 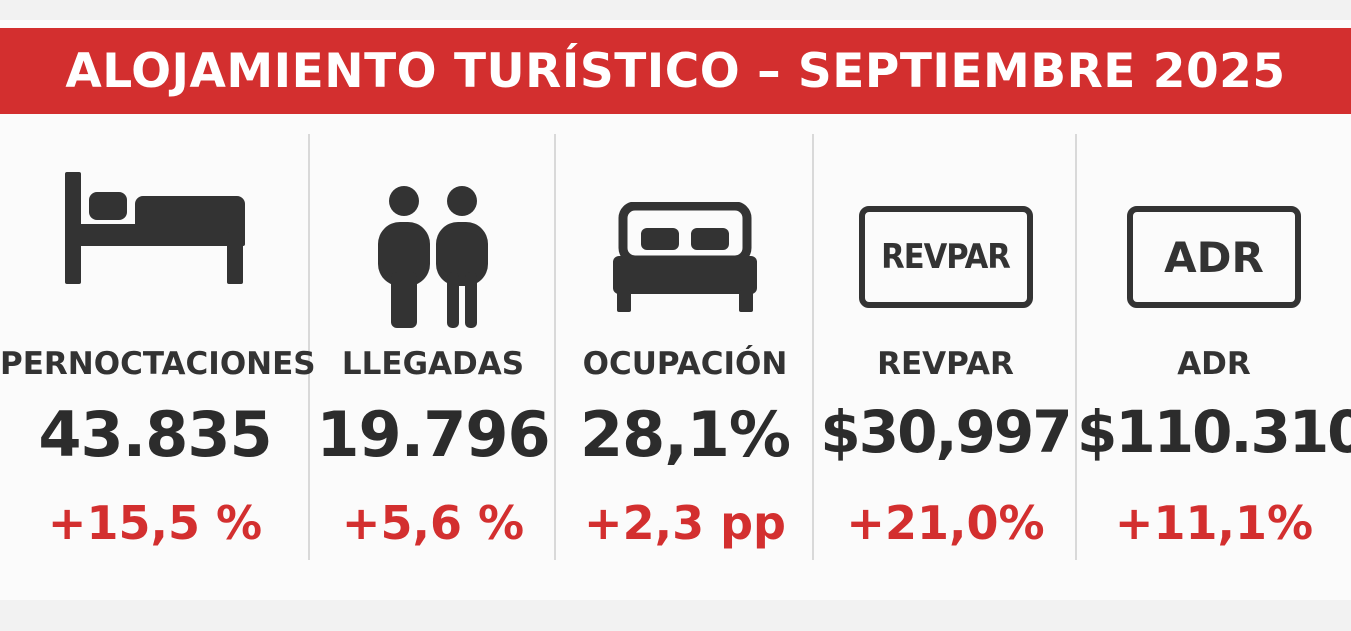 What do you see at coordinates (1214, 432) in the screenshot?
I see `metric-value: $110.310` at bounding box center [1214, 432].